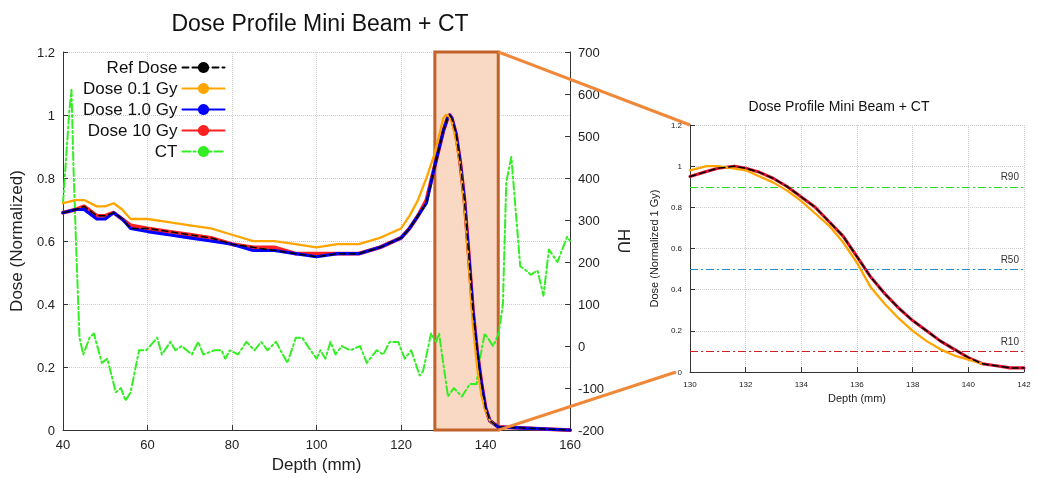  What do you see at coordinates (690, 384) in the screenshot?
I see `x-tick-label: 130` at bounding box center [690, 384].